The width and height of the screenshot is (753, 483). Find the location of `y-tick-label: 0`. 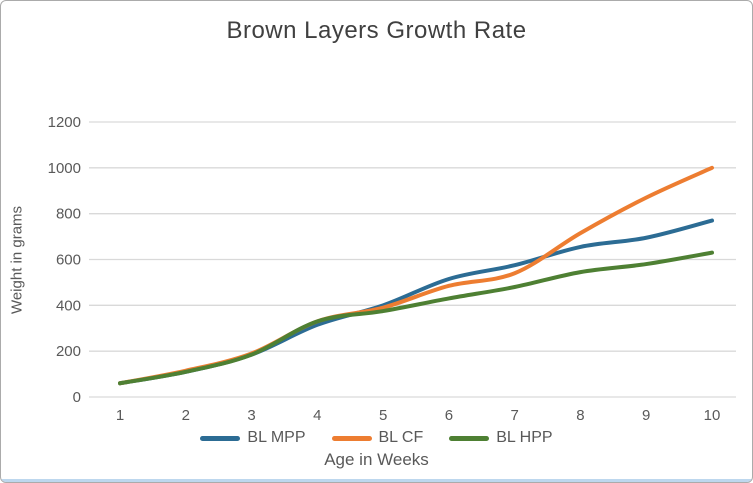

y-tick-label: 0 is located at coordinates (77, 397).